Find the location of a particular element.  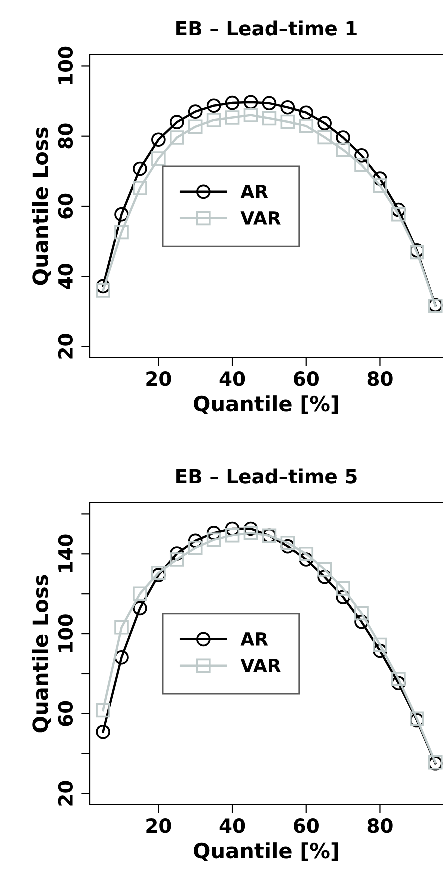

chart-title: EB – Lead–time 1 is located at coordinates (266, 28).